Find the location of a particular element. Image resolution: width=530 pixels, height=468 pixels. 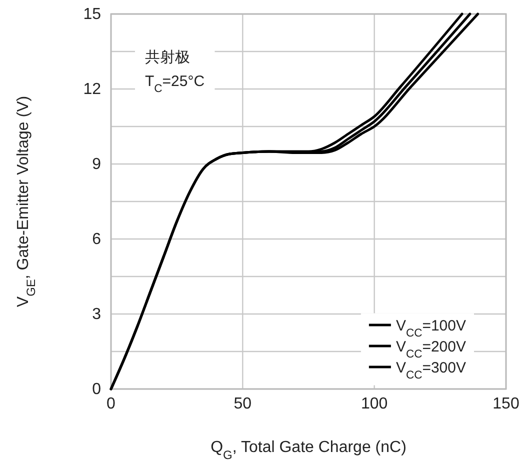

annotation: T$_{C}$=25°C is located at coordinates (175, 84).